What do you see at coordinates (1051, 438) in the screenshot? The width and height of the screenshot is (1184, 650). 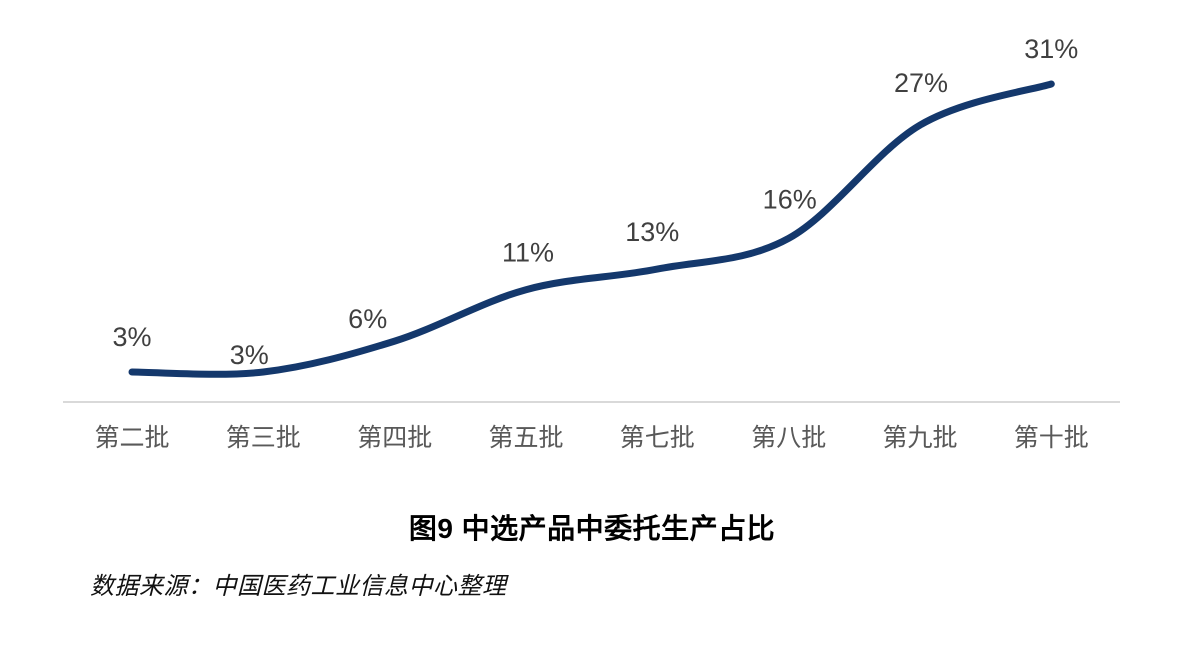 I see `x-axis-tick-label: 第十批` at bounding box center [1051, 438].